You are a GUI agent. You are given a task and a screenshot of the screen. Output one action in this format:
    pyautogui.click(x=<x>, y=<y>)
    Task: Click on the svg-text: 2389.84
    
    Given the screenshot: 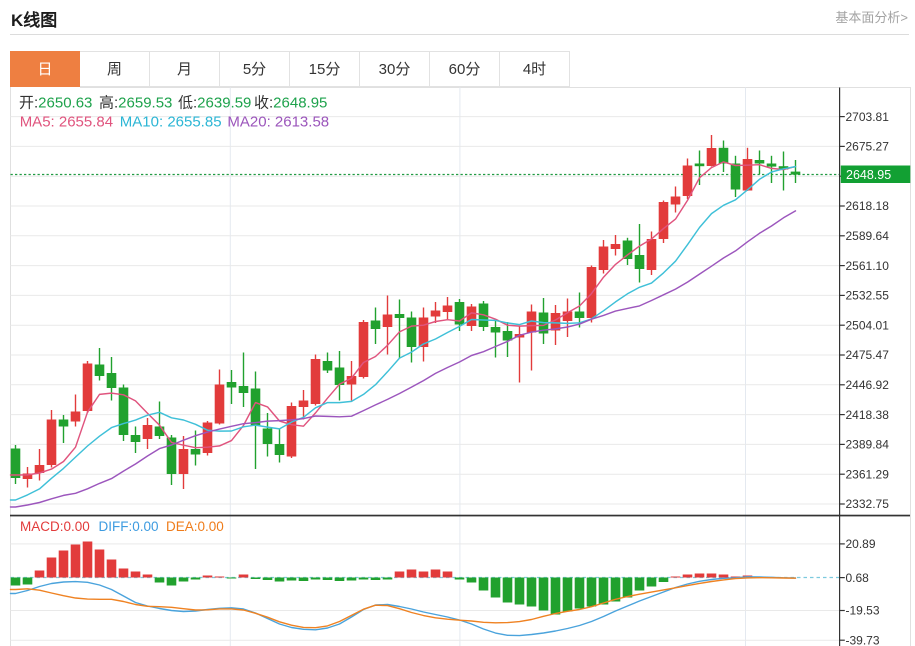 What is the action you would take?
    pyautogui.click(x=868, y=445)
    